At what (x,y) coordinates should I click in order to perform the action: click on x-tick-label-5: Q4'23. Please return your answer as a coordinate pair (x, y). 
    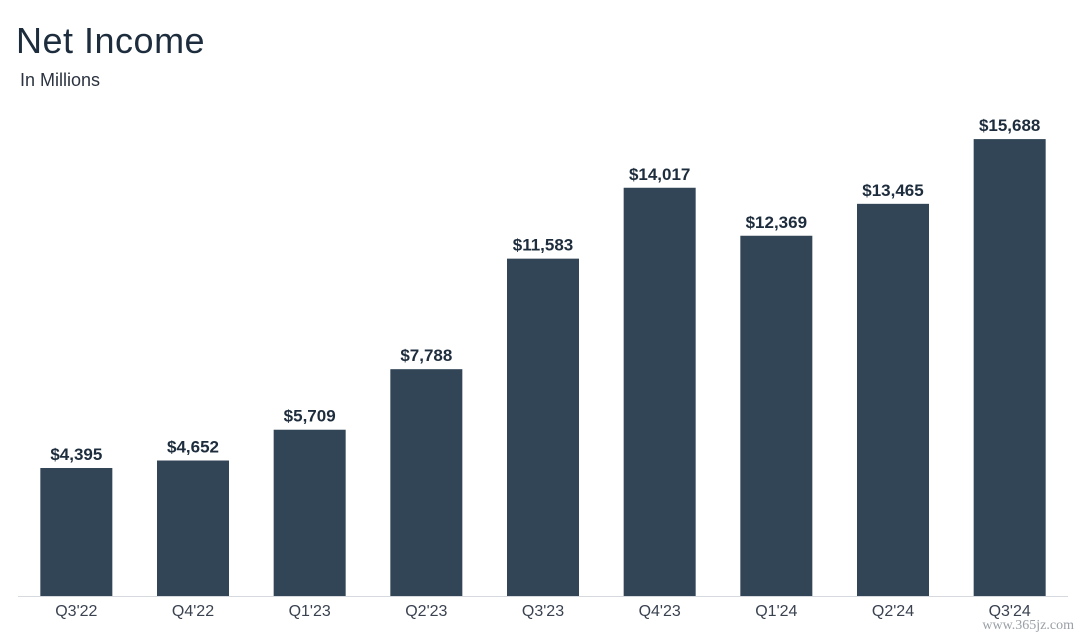
    Looking at the image, I should click on (660, 611).